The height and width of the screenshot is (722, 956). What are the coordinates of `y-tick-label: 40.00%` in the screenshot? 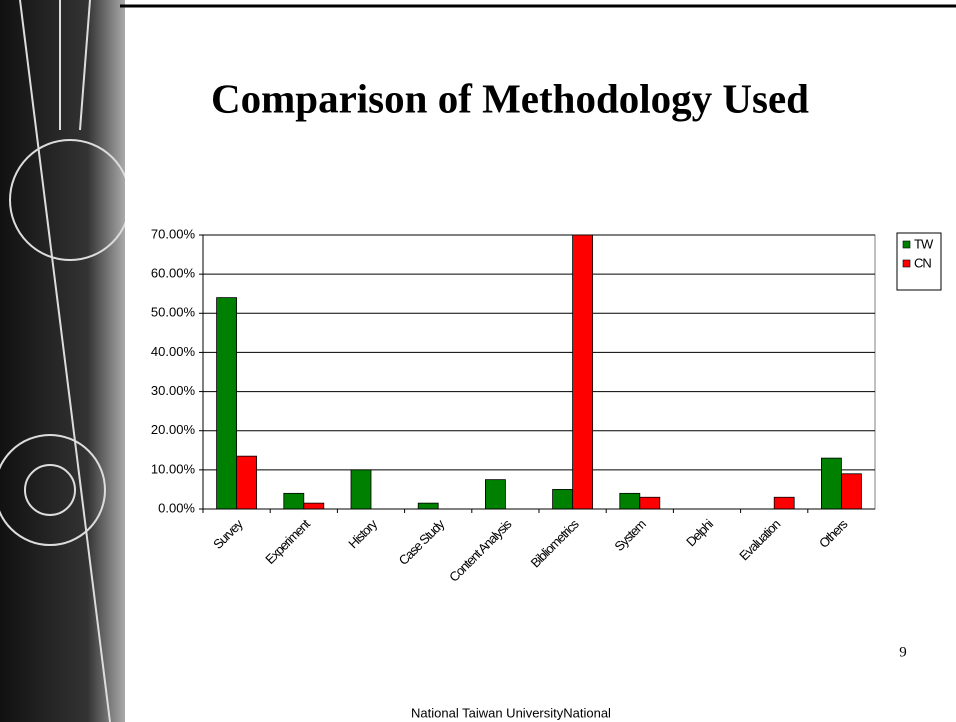 It's located at (173, 351).